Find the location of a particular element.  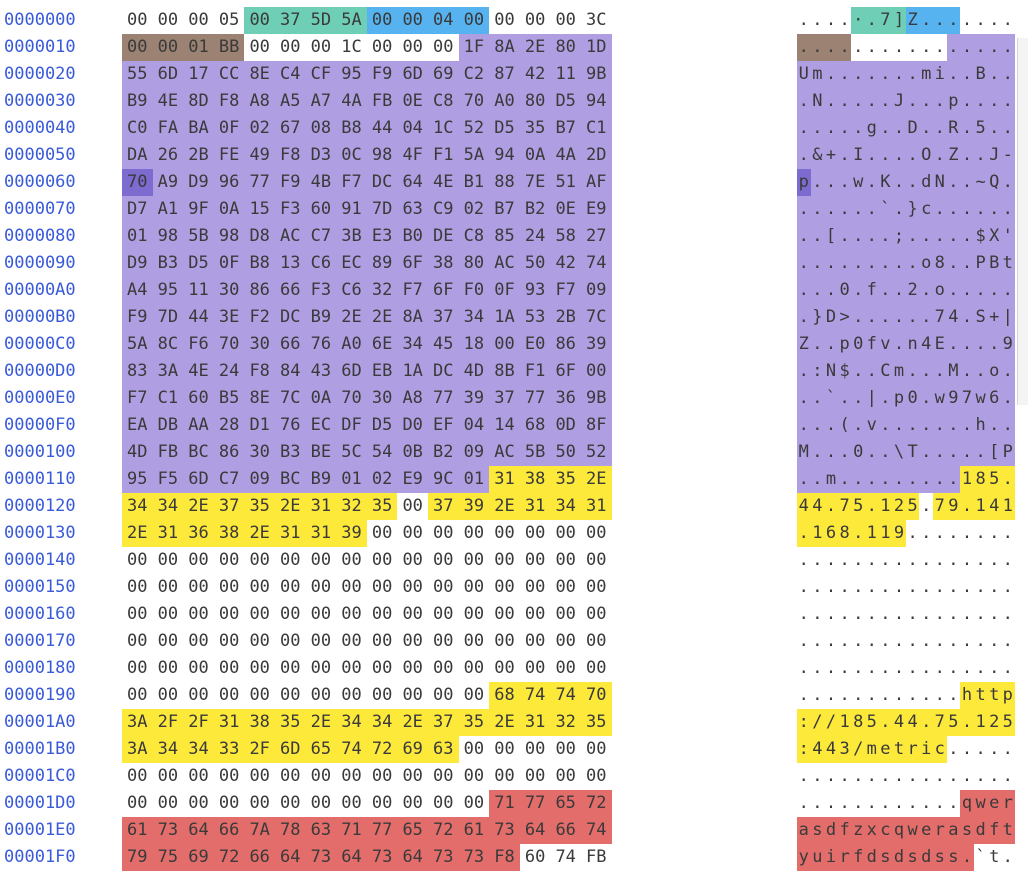

hex-byte: 83 is located at coordinates (137, 371).